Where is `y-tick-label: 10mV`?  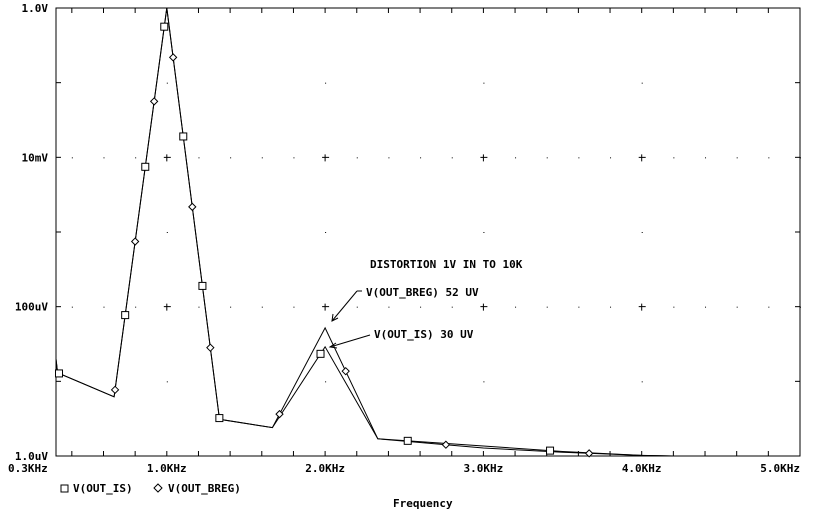
y-tick-label: 10mV is located at coordinates (35, 157).